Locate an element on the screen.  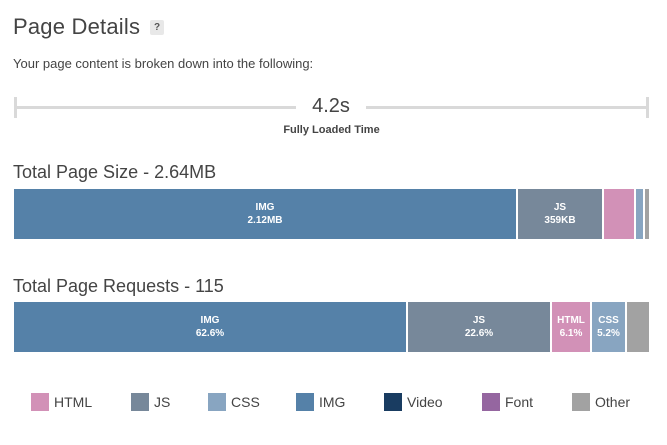
segment-type: CSS is located at coordinates (608, 320).